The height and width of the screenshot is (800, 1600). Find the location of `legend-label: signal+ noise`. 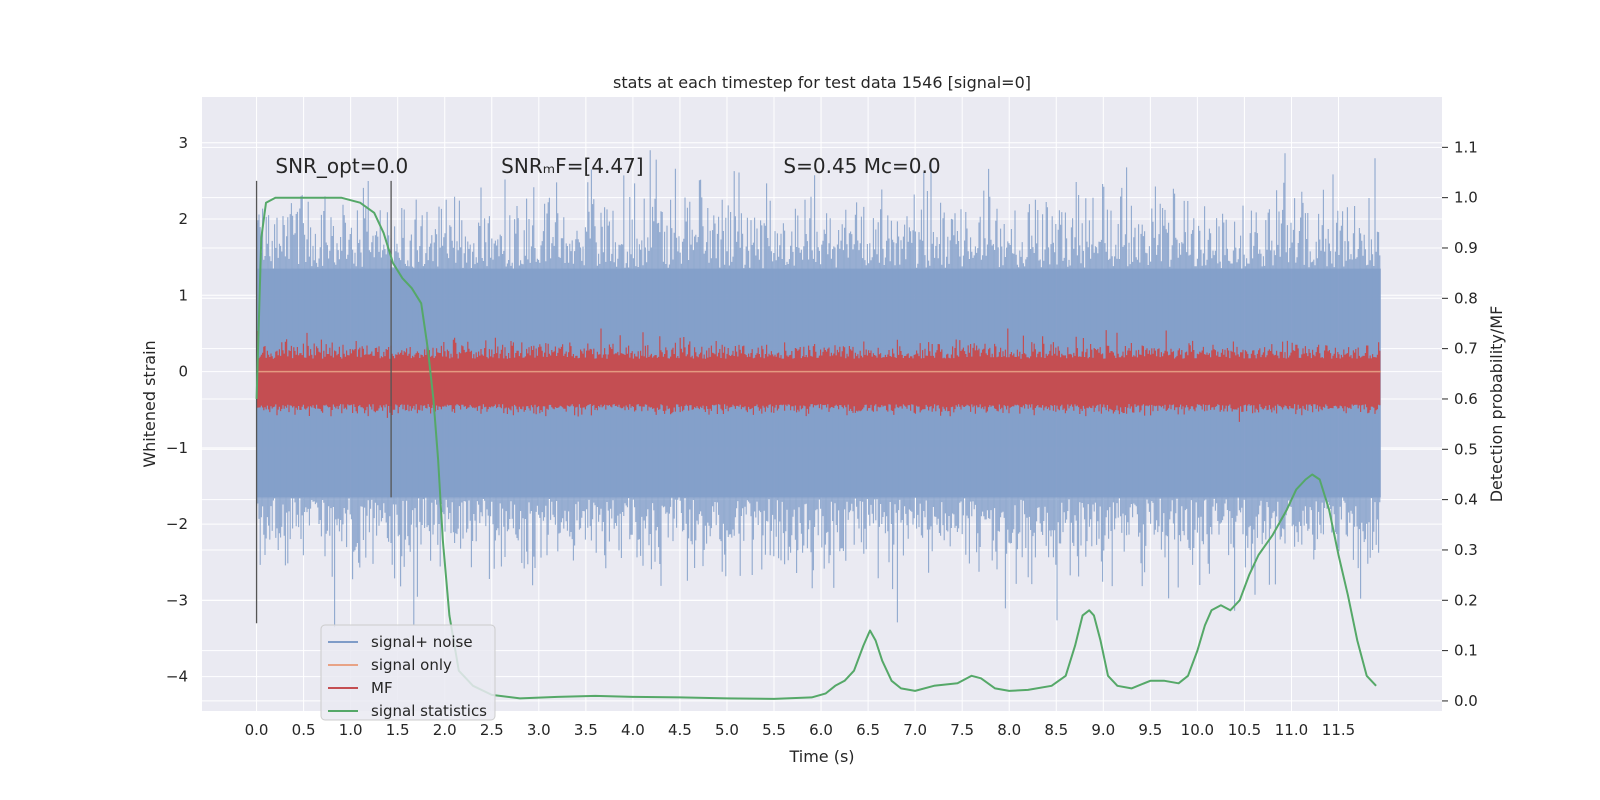

legend-label: signal+ noise is located at coordinates (422, 642).